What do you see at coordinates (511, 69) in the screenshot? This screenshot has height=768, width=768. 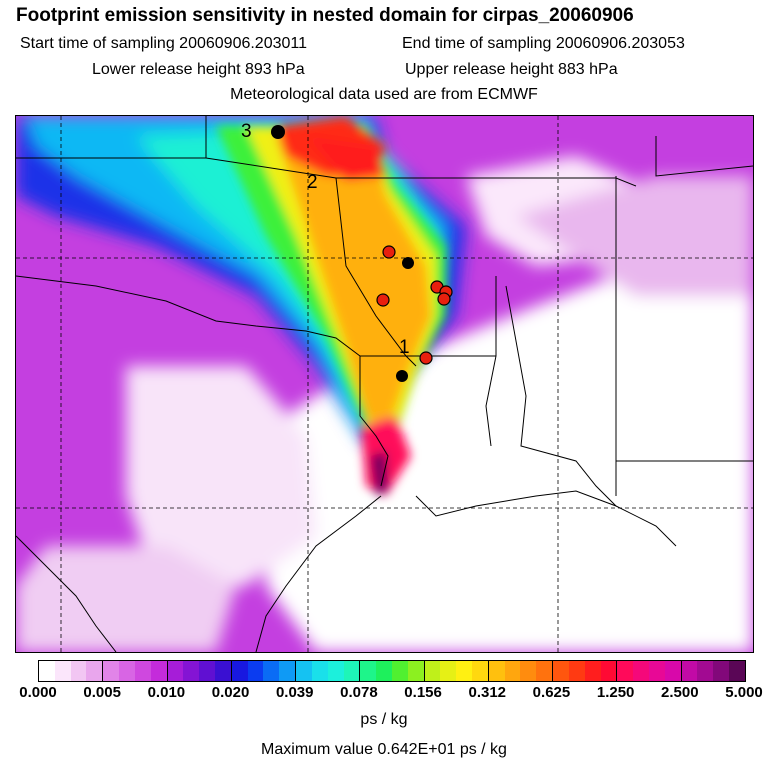 I see `release-upper: Upper release height 883 hPa` at bounding box center [511, 69].